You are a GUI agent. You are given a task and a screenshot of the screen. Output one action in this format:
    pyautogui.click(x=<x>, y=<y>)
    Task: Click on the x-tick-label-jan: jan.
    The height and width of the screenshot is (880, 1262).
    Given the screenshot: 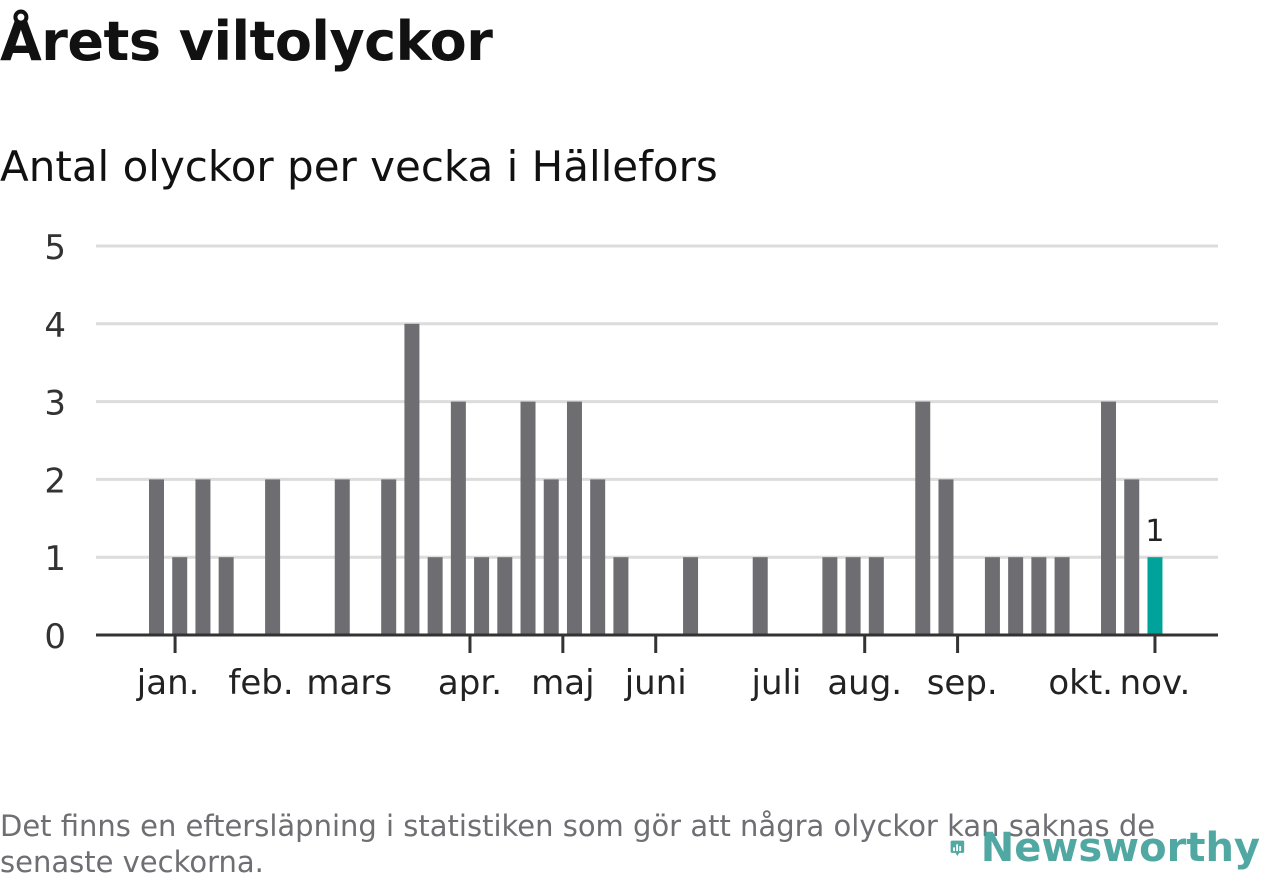 What is the action you would take?
    pyautogui.click(x=168, y=683)
    